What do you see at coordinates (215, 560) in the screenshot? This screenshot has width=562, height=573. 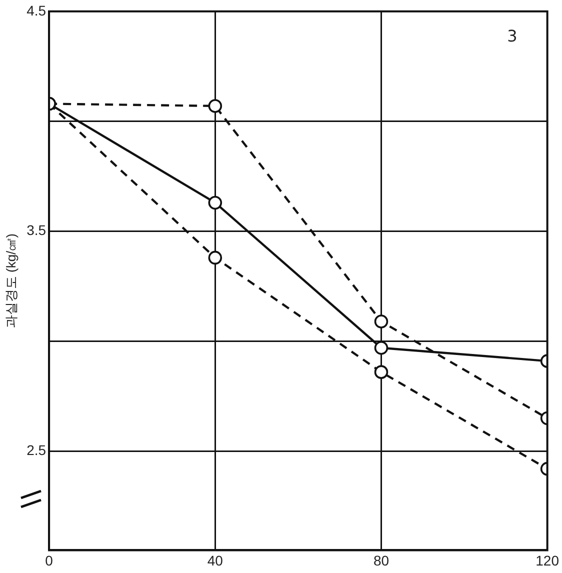 I see `x-tick-label: 40` at bounding box center [215, 560].